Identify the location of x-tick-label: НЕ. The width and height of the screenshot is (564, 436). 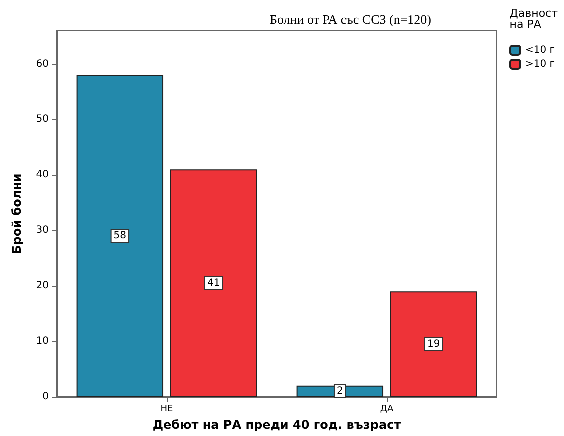
(167, 409).